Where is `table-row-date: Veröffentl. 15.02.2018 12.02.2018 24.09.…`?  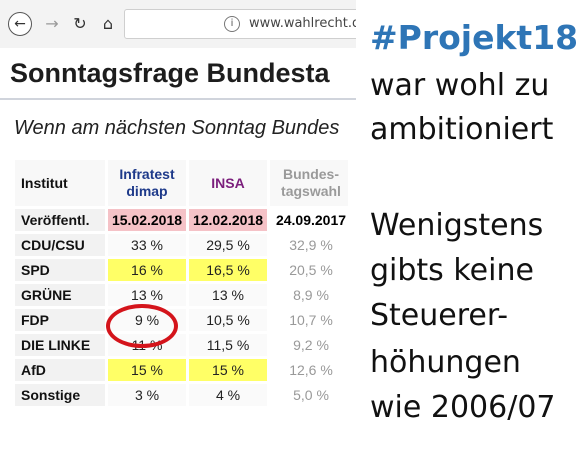 table-row-date: Veröffentl. 15.02.2018 12.02.2018 24.09.… is located at coordinates (181, 220).